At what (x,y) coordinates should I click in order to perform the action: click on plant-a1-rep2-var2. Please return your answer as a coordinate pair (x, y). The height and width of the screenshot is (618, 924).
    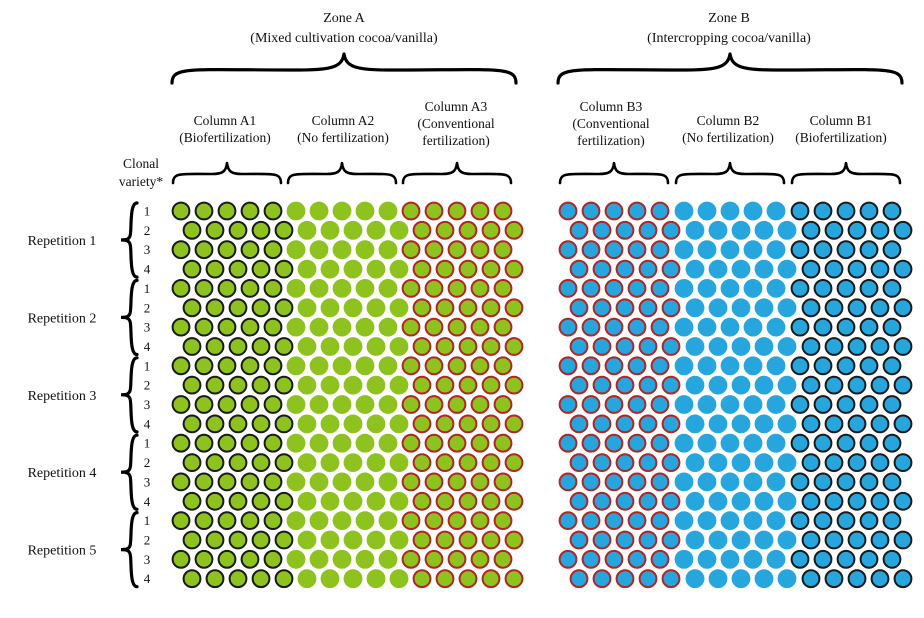
    Looking at the image, I should click on (284, 308).